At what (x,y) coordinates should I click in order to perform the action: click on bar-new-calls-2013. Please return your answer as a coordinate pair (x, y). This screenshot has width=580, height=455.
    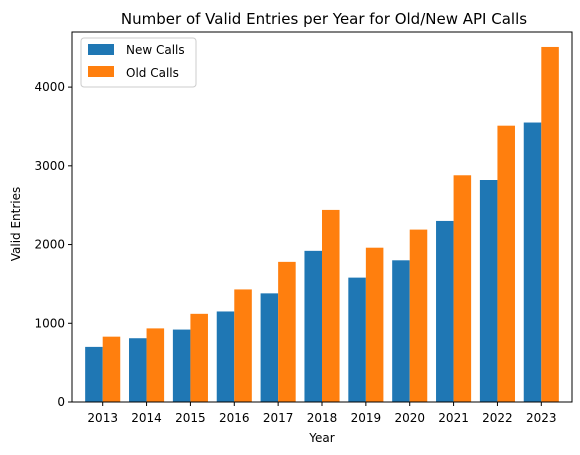
    Looking at the image, I should click on (94, 374).